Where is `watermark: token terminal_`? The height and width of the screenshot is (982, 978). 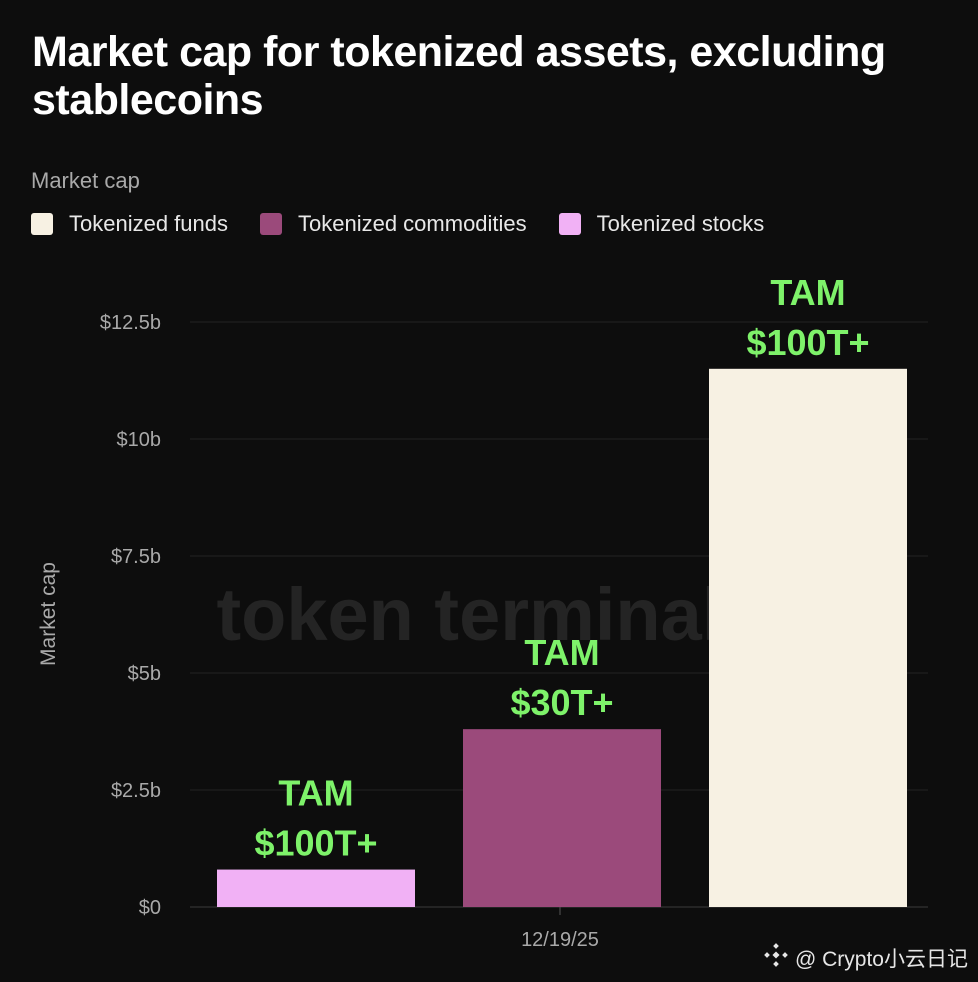
watermark: token terminal_ is located at coordinates (491, 614).